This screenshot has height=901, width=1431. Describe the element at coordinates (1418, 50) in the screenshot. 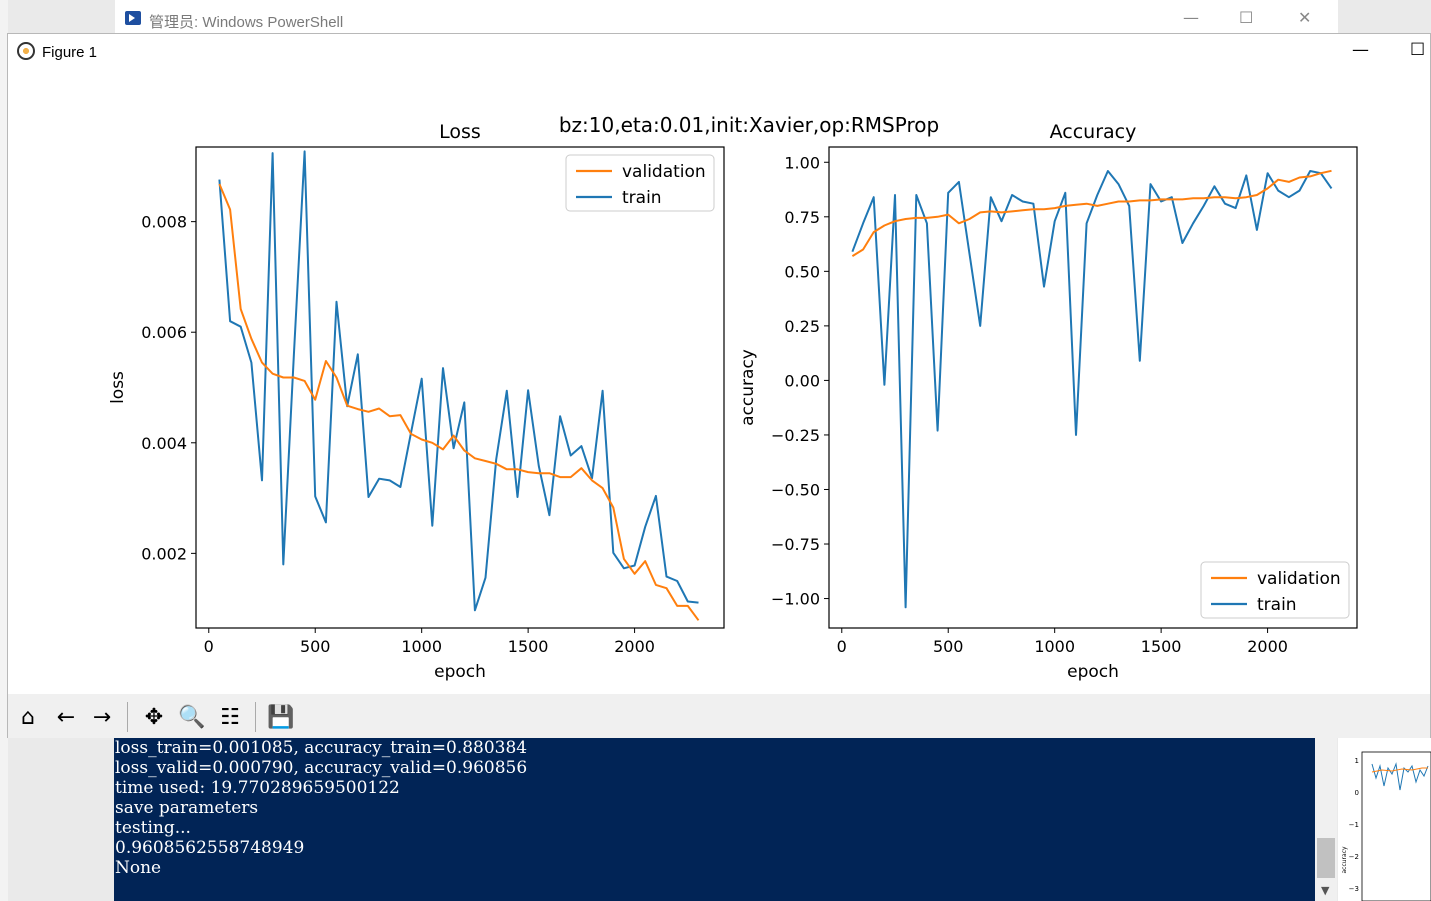

I see `figure-maximize-button: ☐` at that location.